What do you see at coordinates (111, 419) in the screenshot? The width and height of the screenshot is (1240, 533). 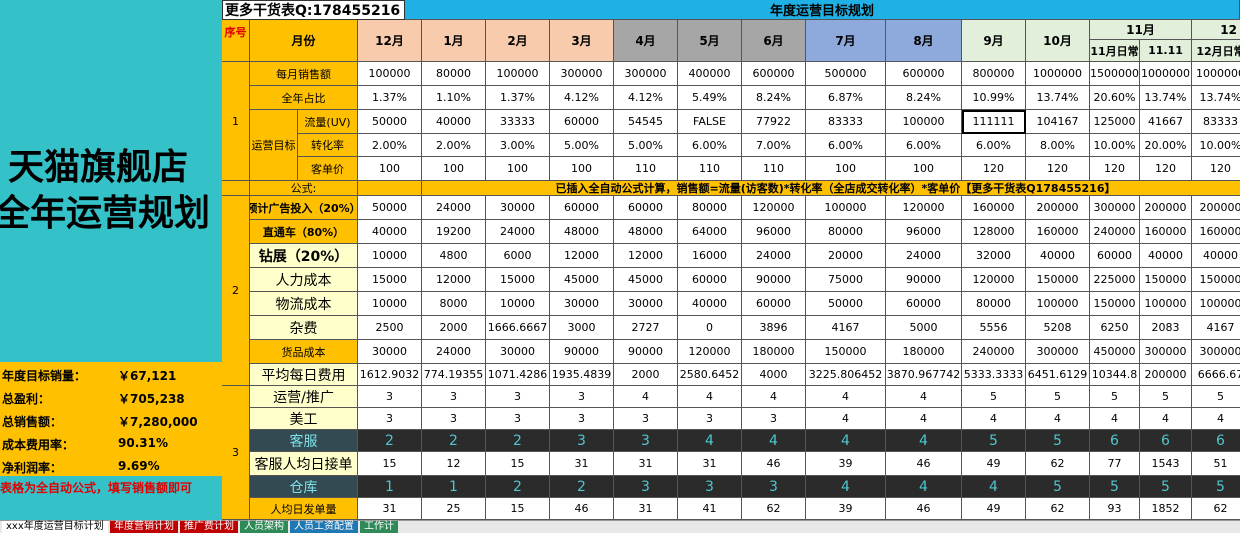 I see `summary-box` at bounding box center [111, 419].